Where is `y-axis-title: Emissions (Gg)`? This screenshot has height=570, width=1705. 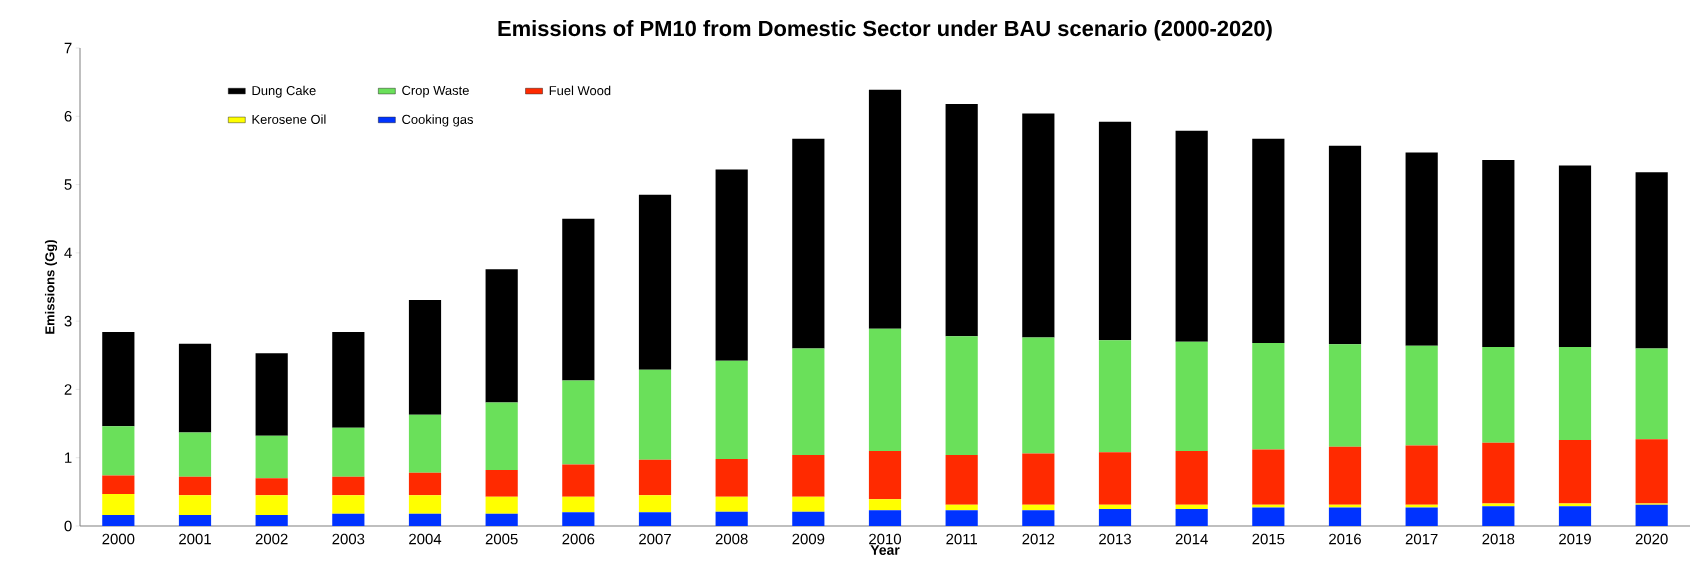 y-axis-title: Emissions (Gg) is located at coordinates (51, 287).